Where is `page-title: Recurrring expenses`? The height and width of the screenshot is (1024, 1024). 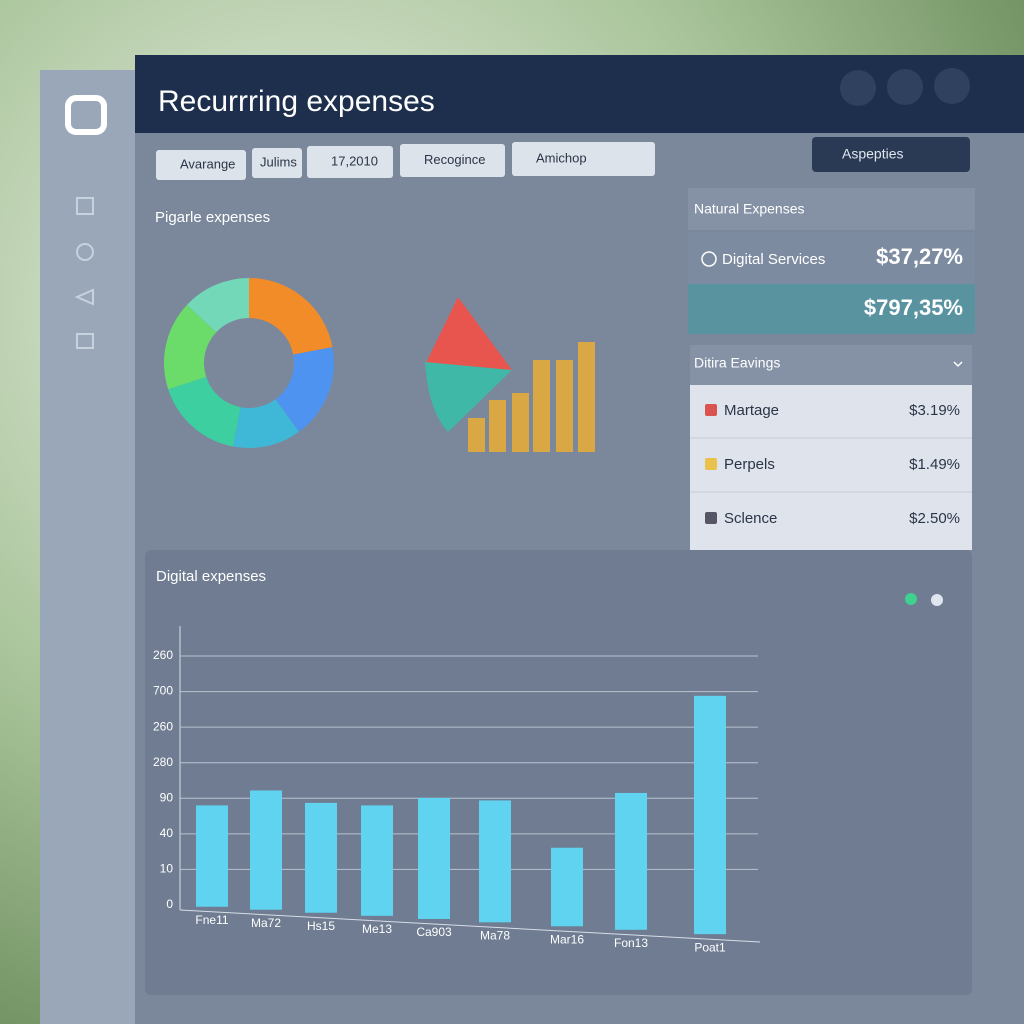
page-title: Recurrring expenses is located at coordinates (296, 101).